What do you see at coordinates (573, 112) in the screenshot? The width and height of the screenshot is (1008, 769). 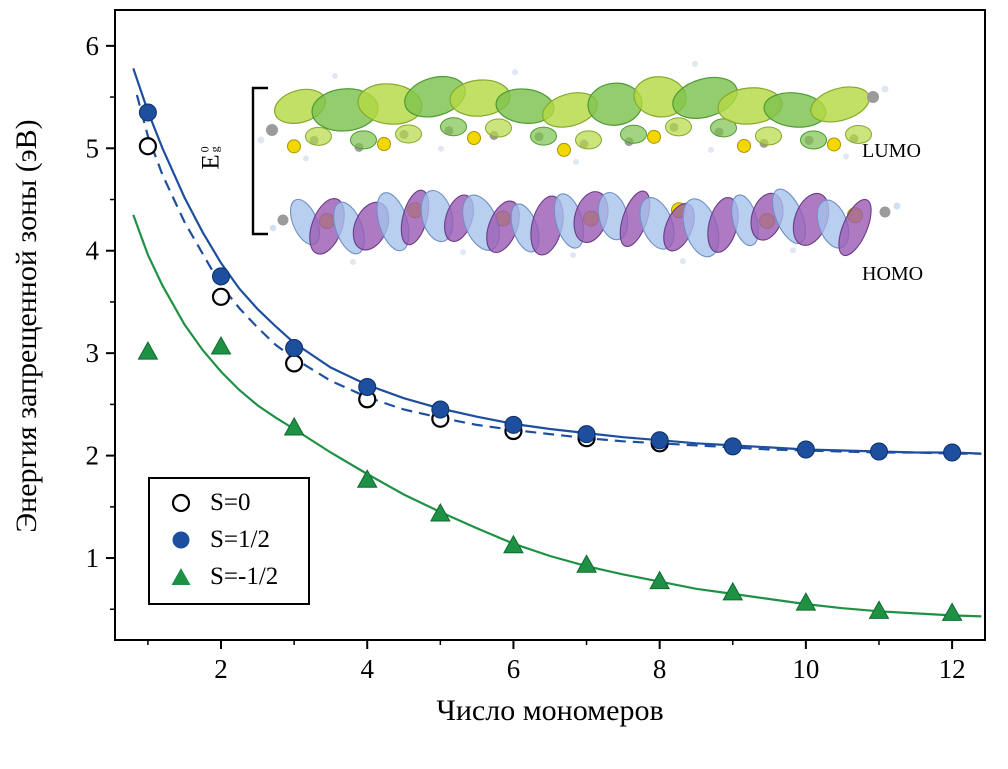 I see `lumo-orbital-image` at bounding box center [573, 112].